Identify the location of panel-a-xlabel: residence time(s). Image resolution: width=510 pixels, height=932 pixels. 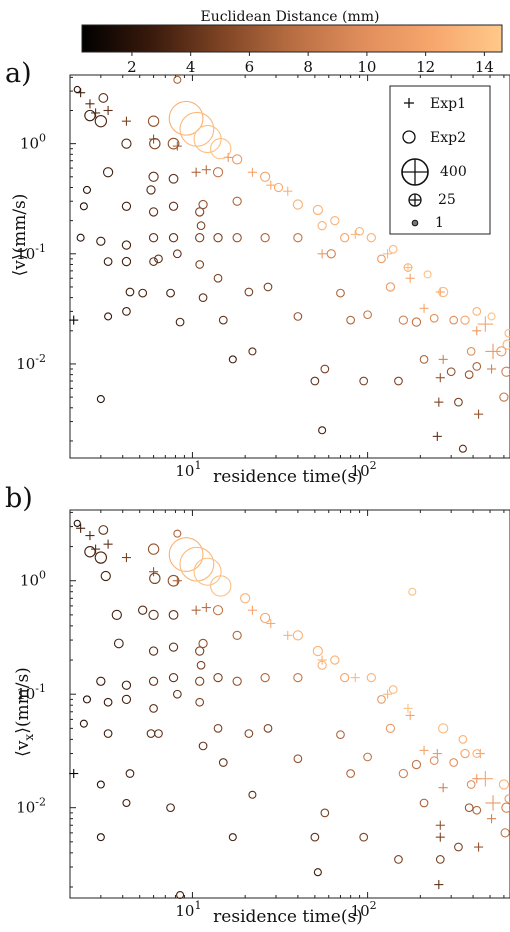
(288, 477).